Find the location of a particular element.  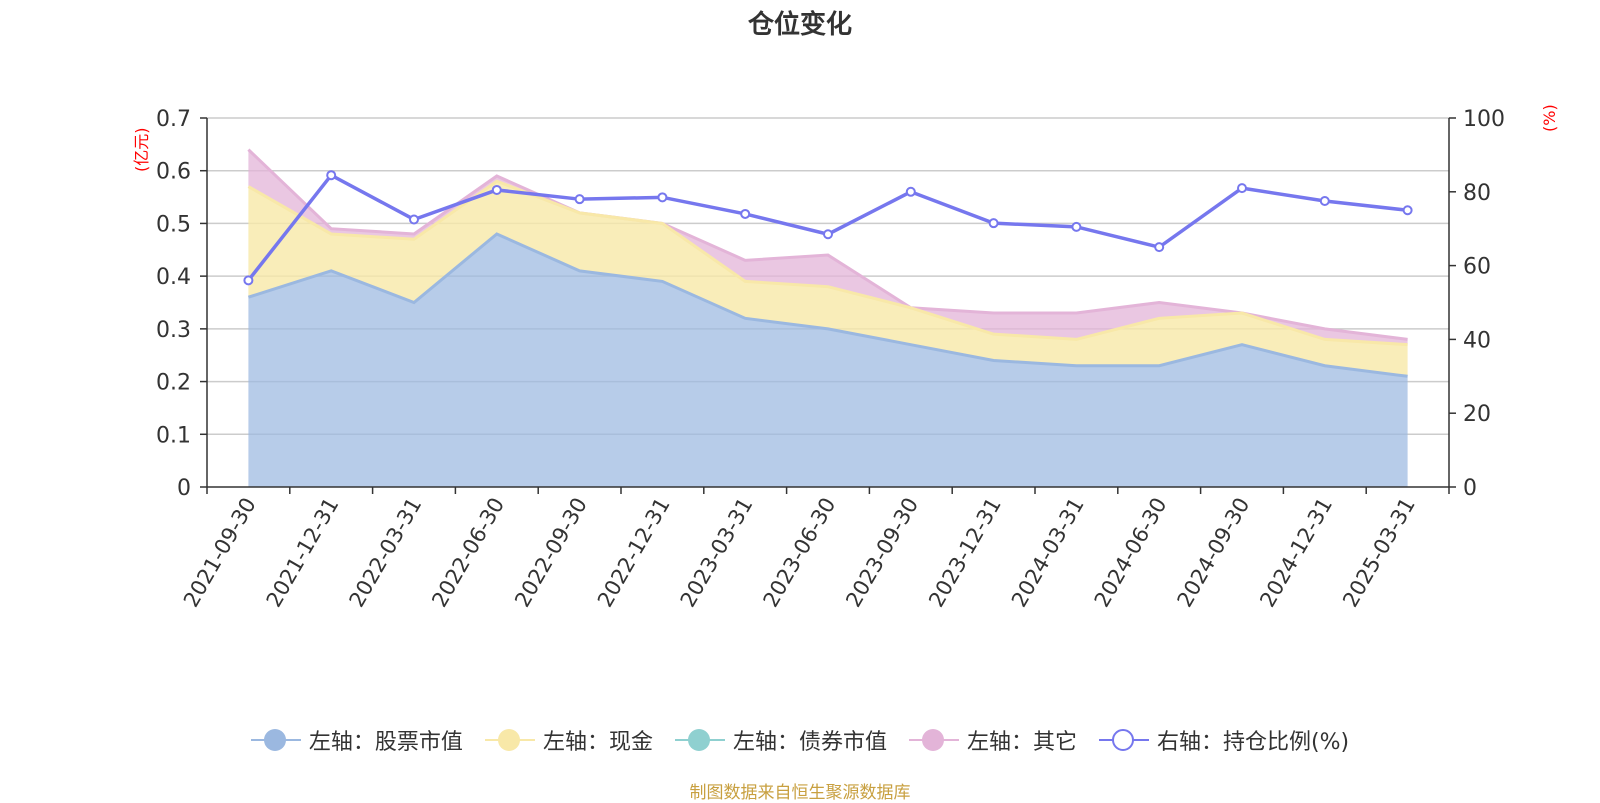

left-tick-label: 0.5 is located at coordinates (173, 224).